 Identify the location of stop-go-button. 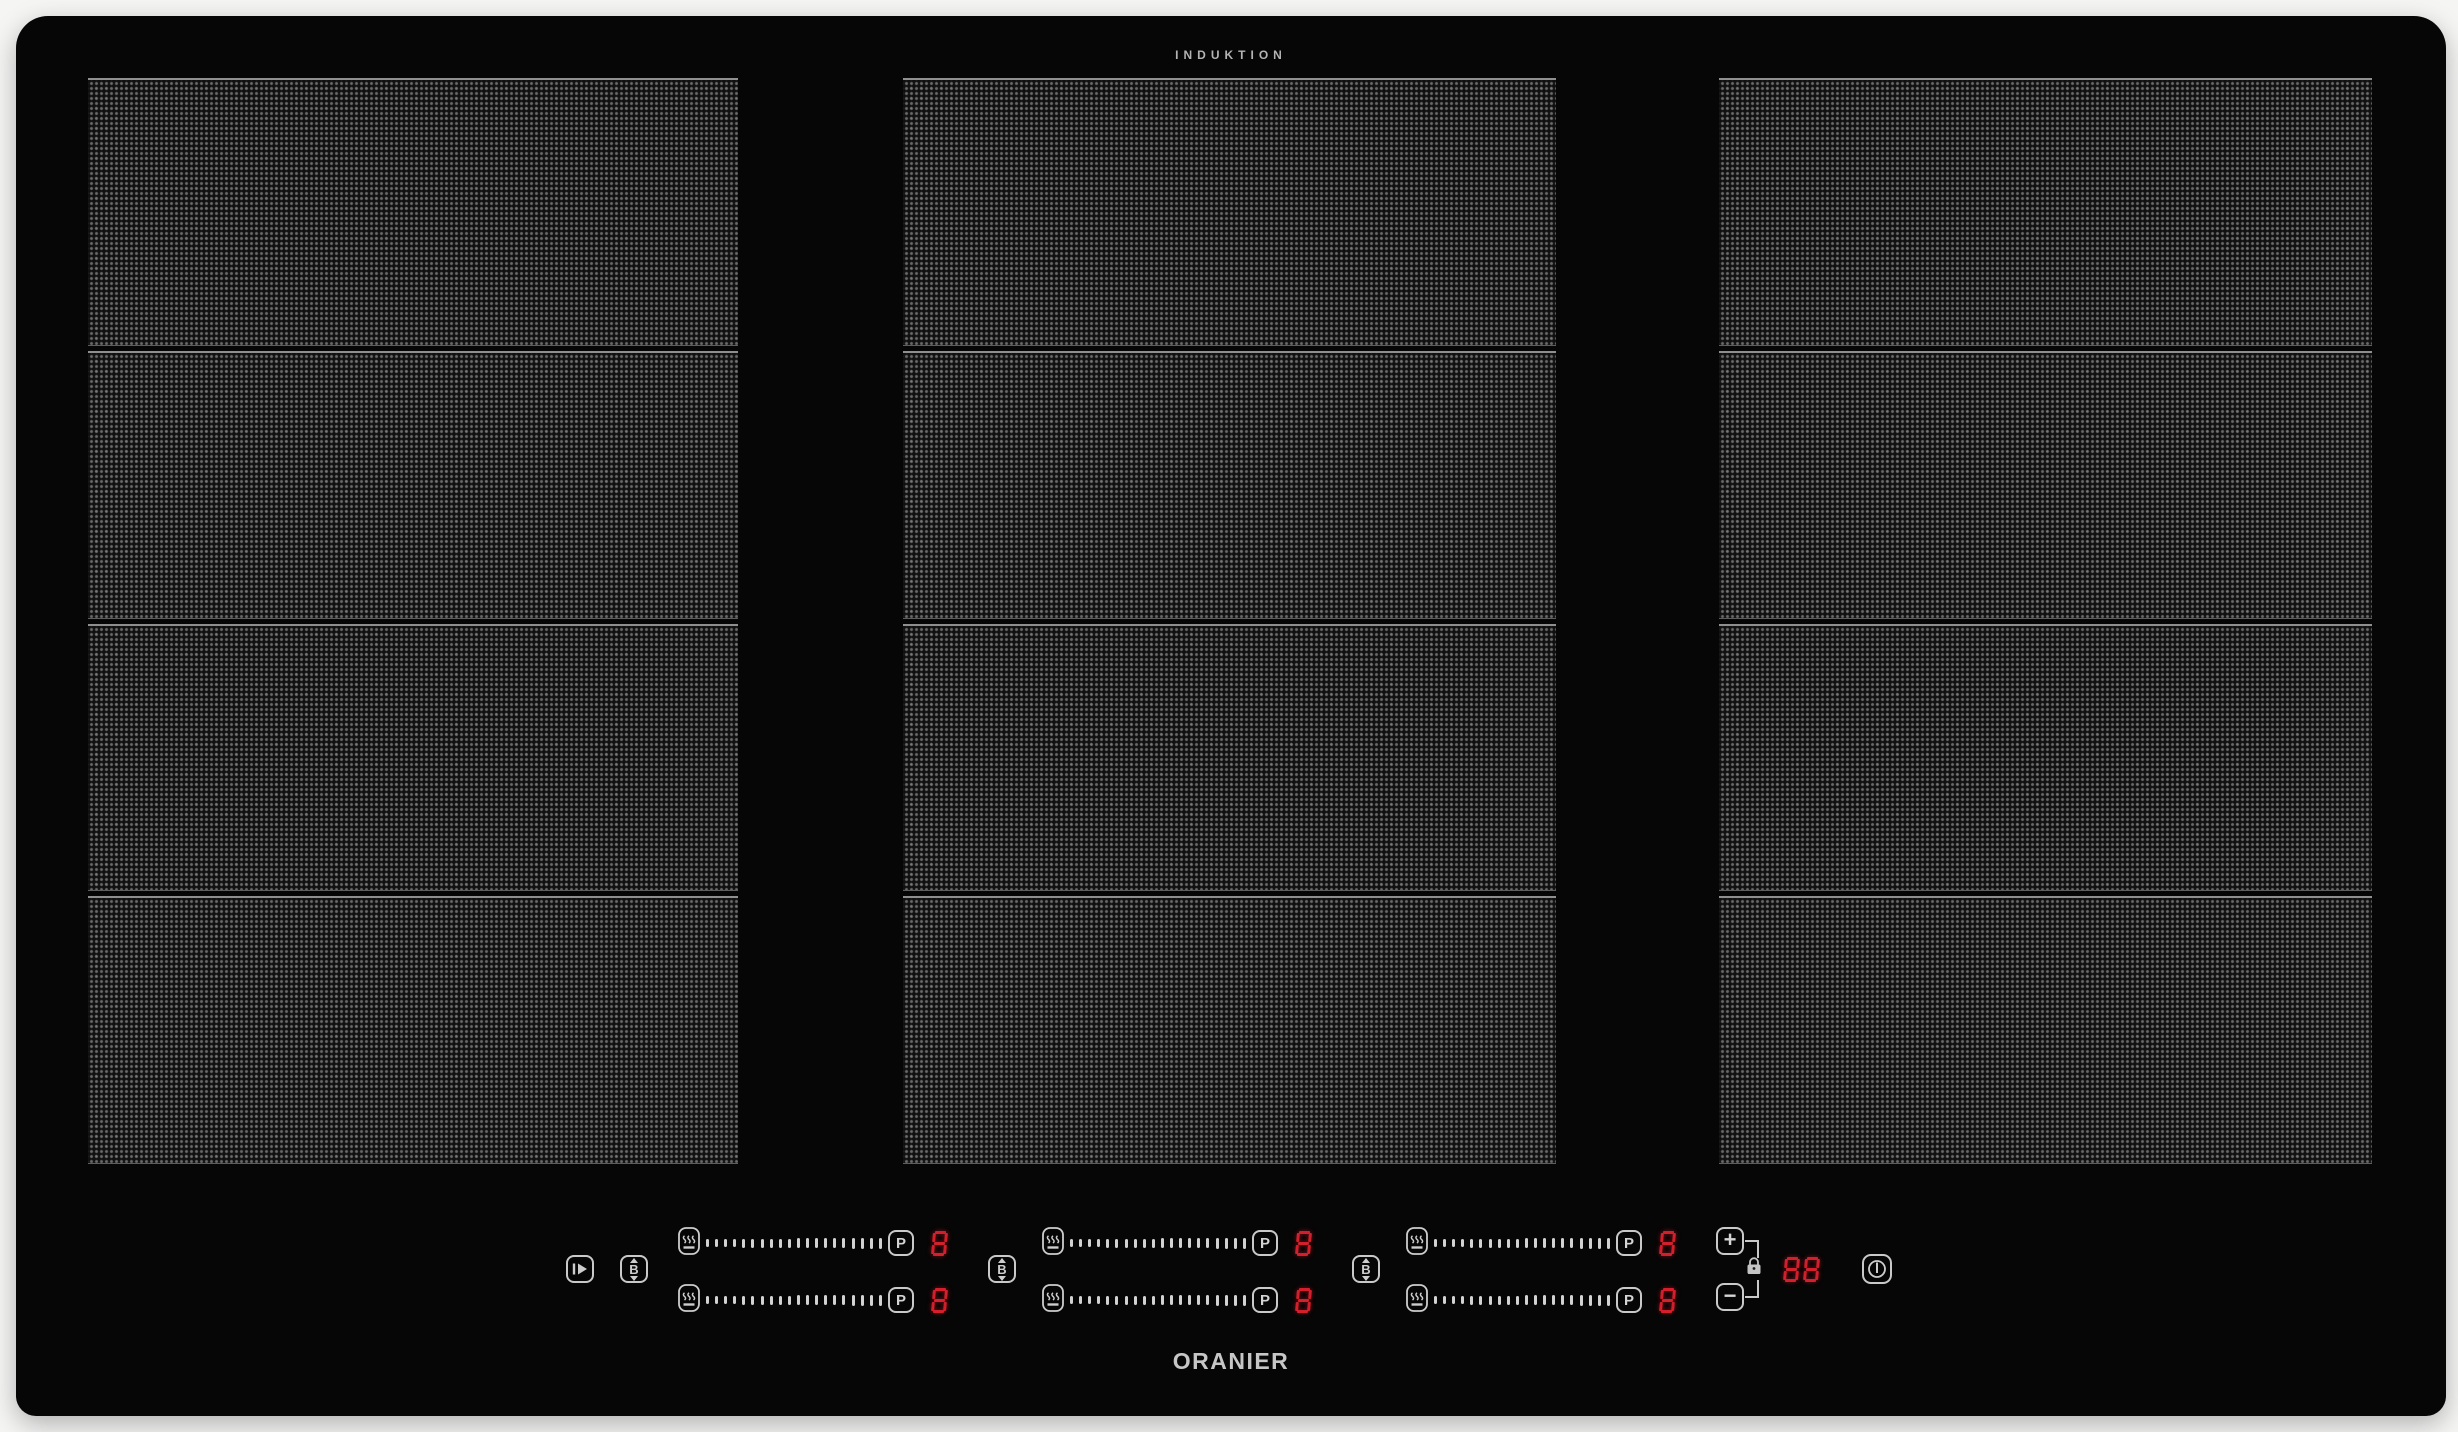
(580, 1269).